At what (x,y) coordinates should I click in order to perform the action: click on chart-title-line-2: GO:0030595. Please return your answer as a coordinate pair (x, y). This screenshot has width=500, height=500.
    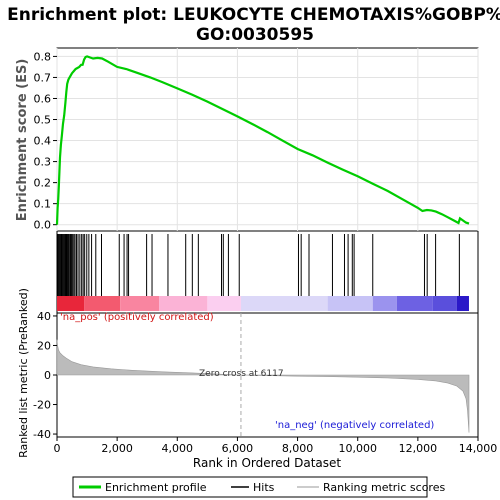
    Looking at the image, I should click on (255, 35).